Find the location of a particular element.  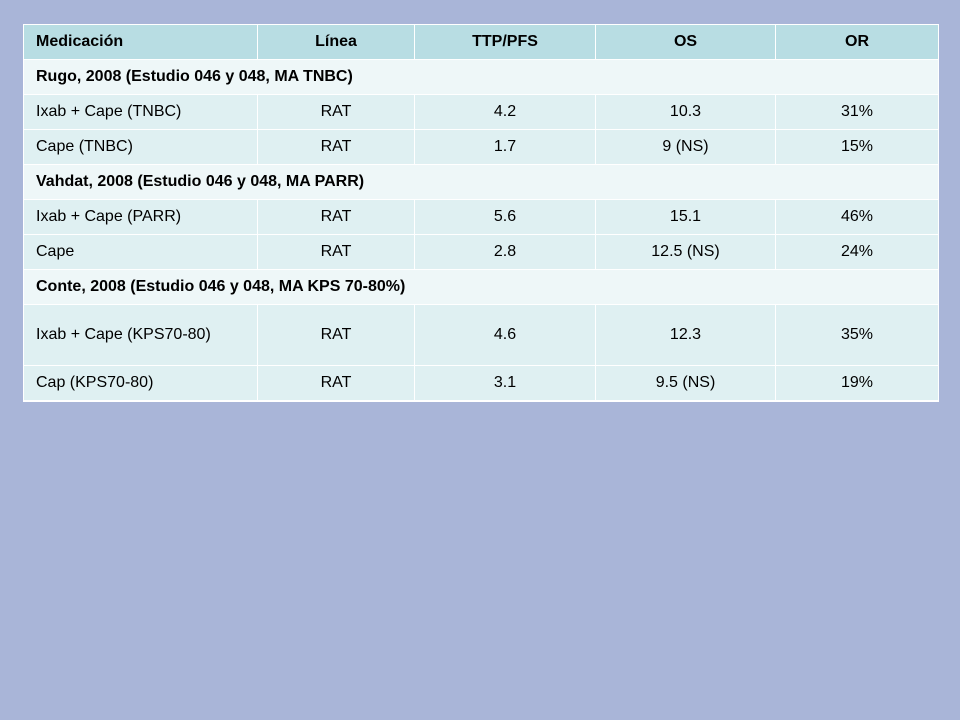

cell-or: 24% is located at coordinates (857, 252).